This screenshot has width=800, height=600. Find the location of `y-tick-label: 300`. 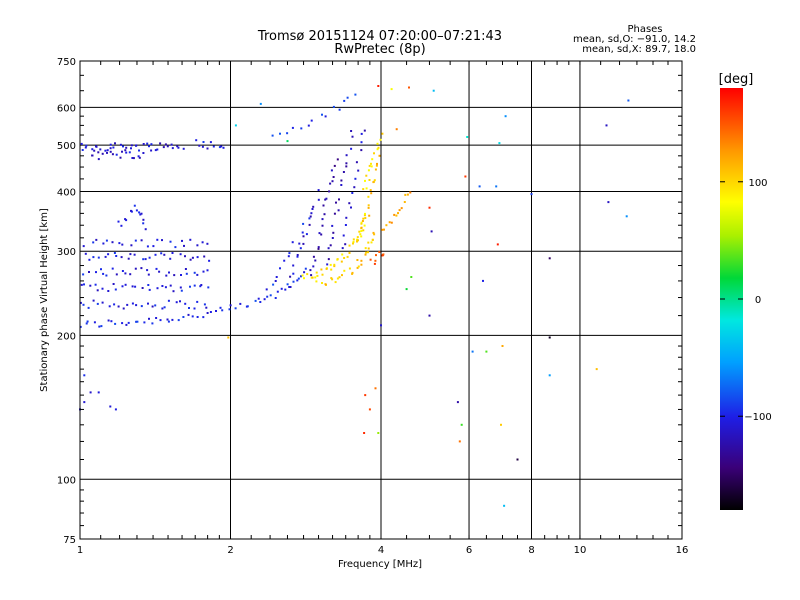

y-tick-label: 300 is located at coordinates (66, 252).